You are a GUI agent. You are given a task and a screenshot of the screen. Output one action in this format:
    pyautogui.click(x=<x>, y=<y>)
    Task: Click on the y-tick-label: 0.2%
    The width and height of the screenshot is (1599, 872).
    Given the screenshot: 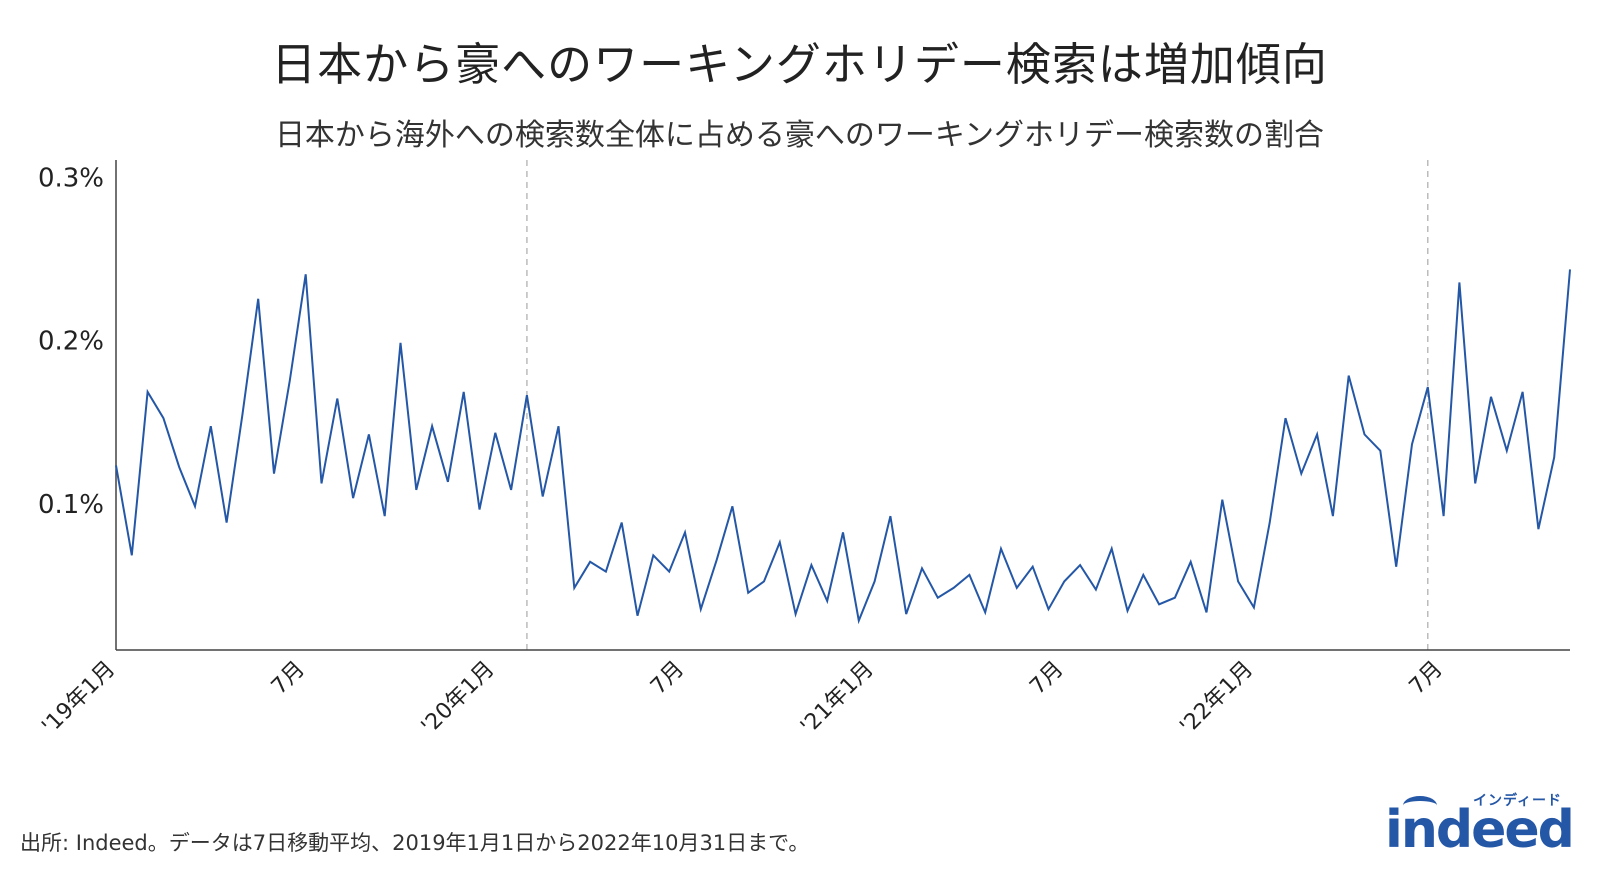 What is the action you would take?
    pyautogui.click(x=71, y=342)
    